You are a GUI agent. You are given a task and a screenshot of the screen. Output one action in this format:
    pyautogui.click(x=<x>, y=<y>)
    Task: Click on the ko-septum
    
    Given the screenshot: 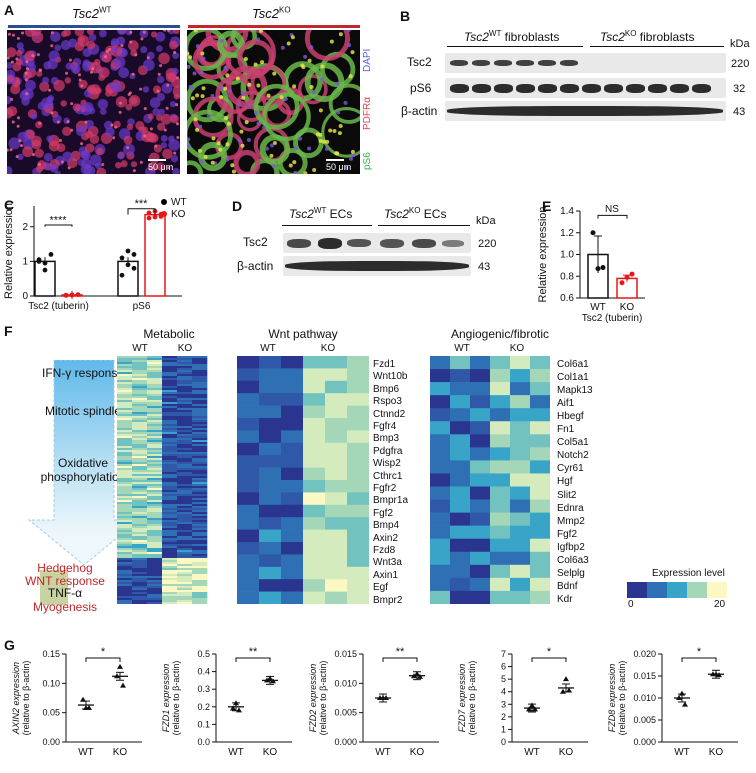 What is the action you would take?
    pyautogui.click(x=286, y=116)
    